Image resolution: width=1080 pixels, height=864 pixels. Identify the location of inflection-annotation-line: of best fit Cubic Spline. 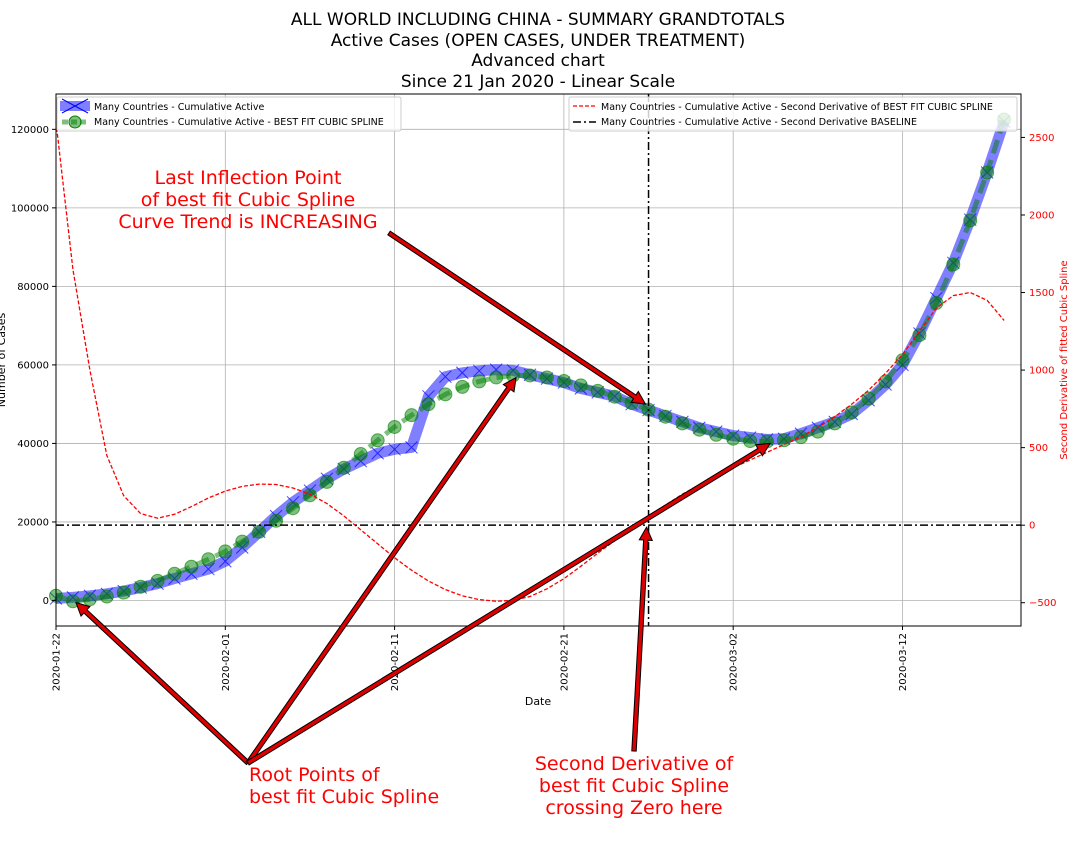
(248, 200).